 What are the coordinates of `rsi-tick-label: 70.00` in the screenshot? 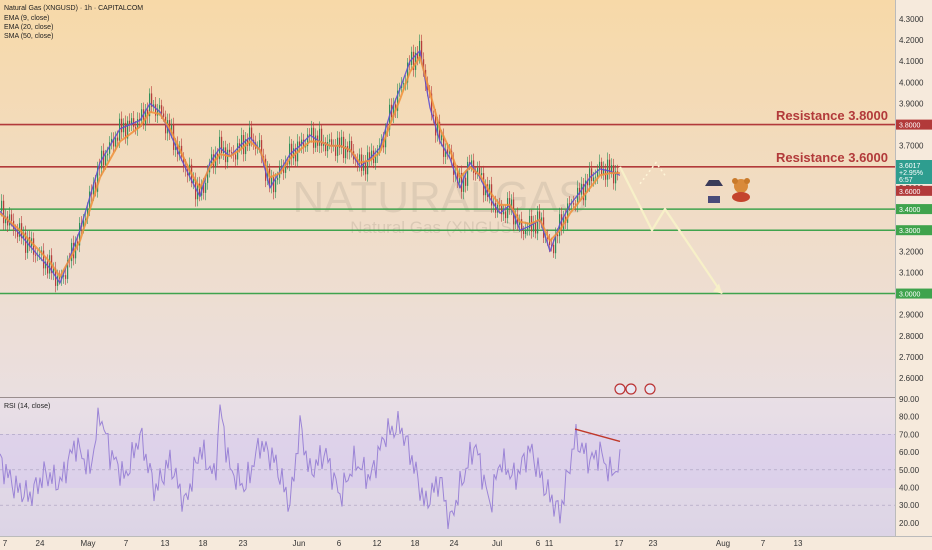 It's located at (909, 434).